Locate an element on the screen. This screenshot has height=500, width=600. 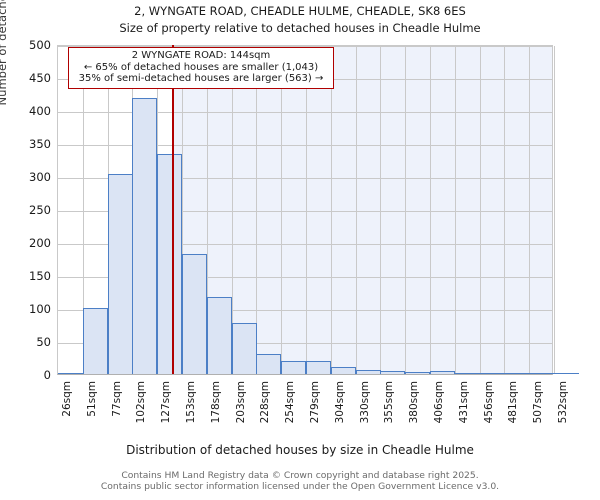
x-tick-label: 102sqm is located at coordinates (141, 402).